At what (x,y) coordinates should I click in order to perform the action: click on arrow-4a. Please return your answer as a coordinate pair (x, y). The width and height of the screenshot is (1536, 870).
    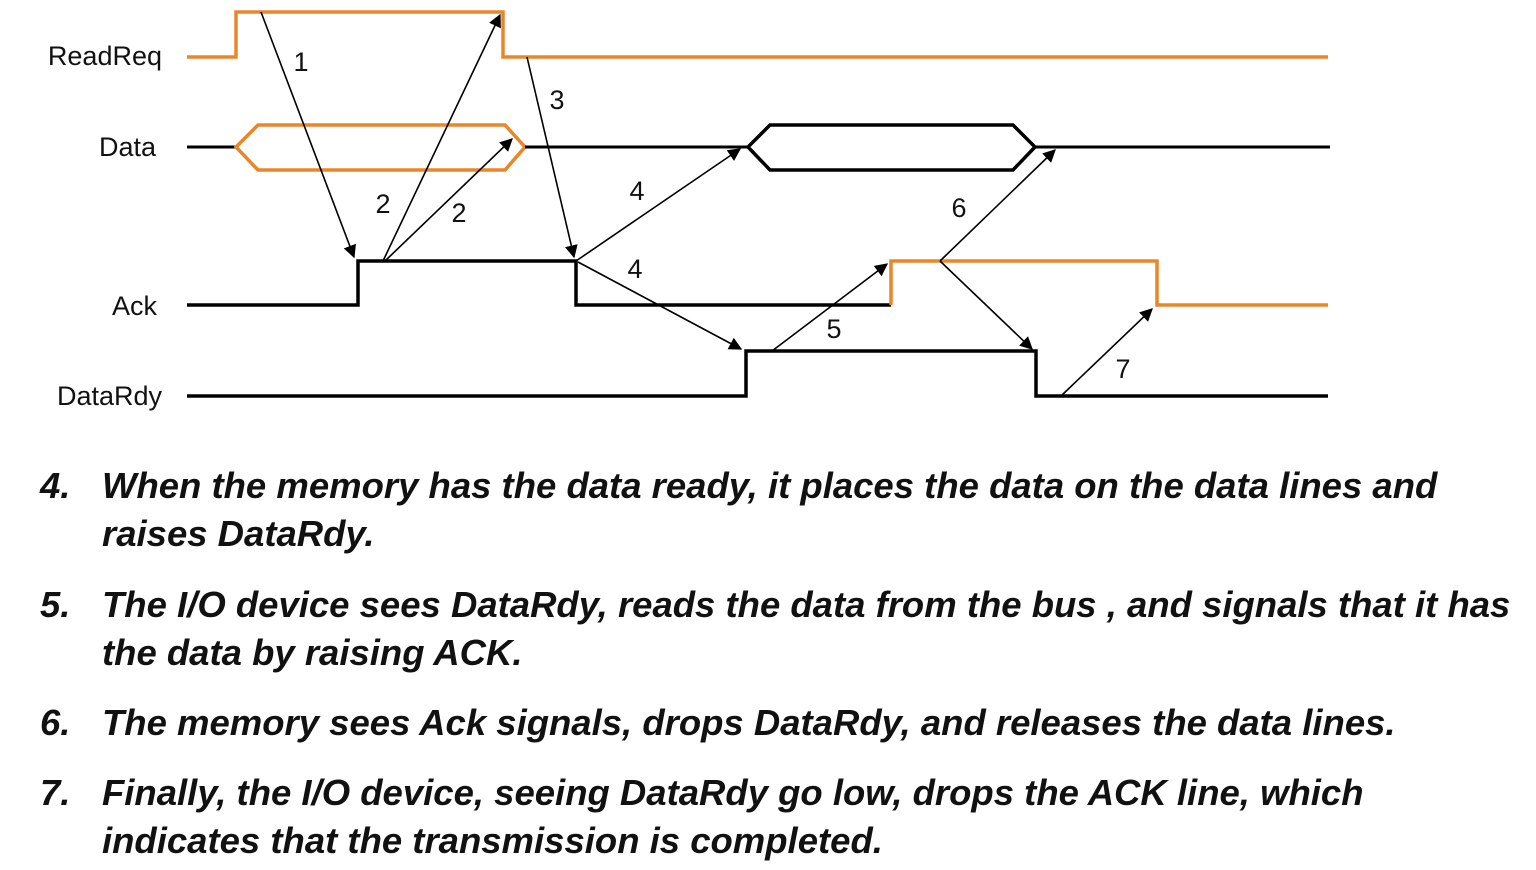
    Looking at the image, I should click on (658, 205).